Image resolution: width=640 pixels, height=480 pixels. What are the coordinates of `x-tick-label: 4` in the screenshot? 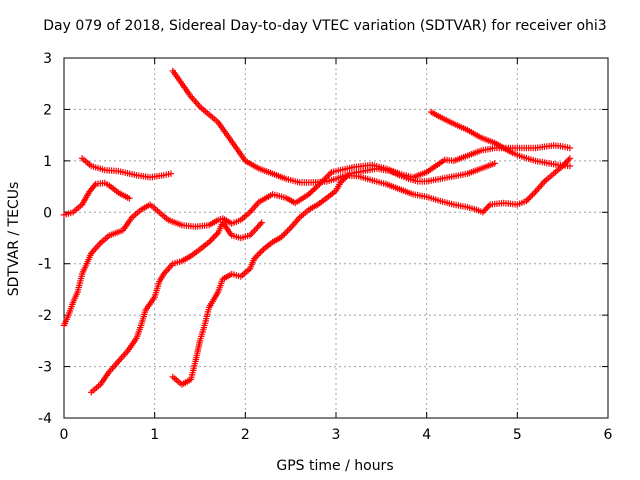 It's located at (426, 435).